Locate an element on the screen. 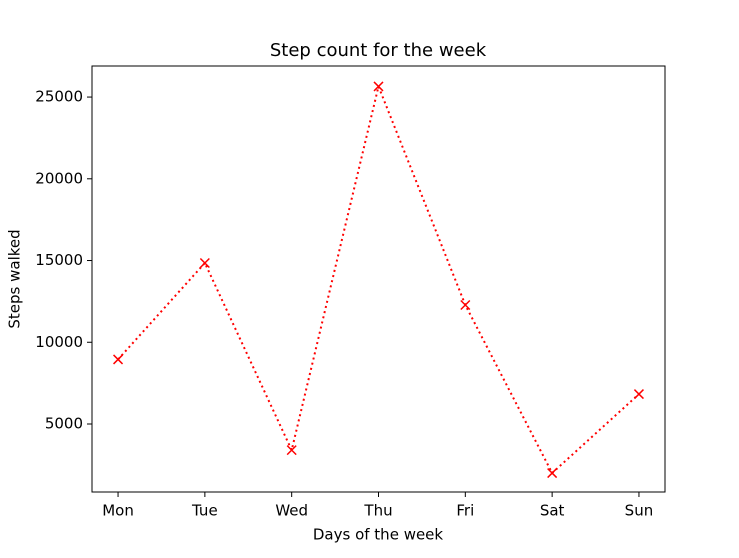 The image size is (739, 558). y-tick-label: 10000 is located at coordinates (59, 342).